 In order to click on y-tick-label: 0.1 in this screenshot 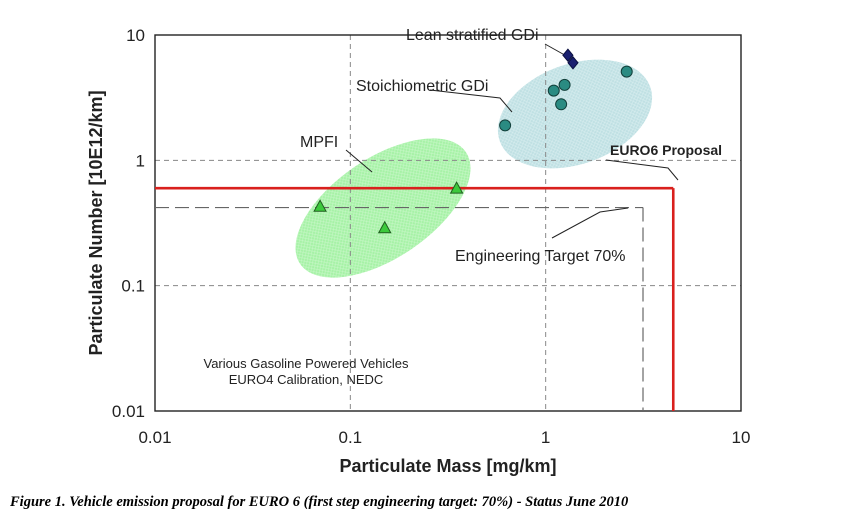, I will do `click(133, 286)`.